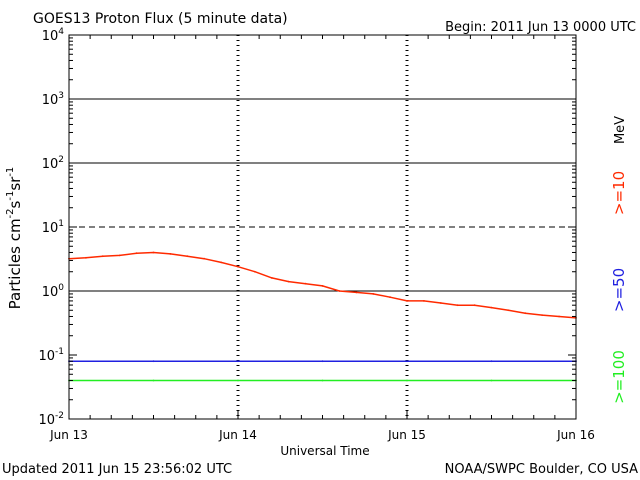 This screenshot has height=480, width=640. I want to click on y-tick-label: 10³, so click(53, 99).